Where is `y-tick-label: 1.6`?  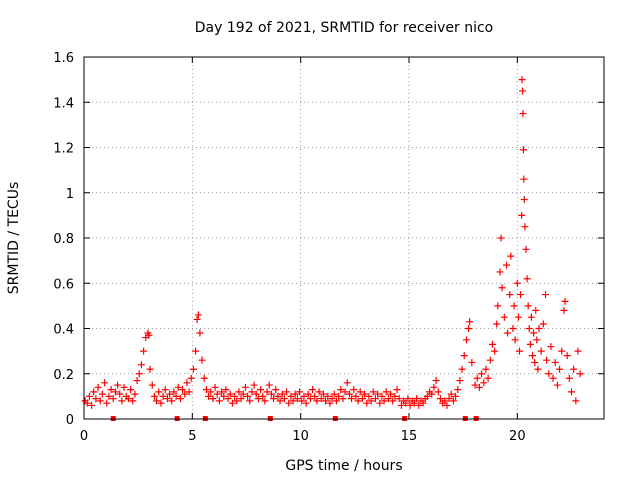 y-tick-label: 1.6 is located at coordinates (63, 58).